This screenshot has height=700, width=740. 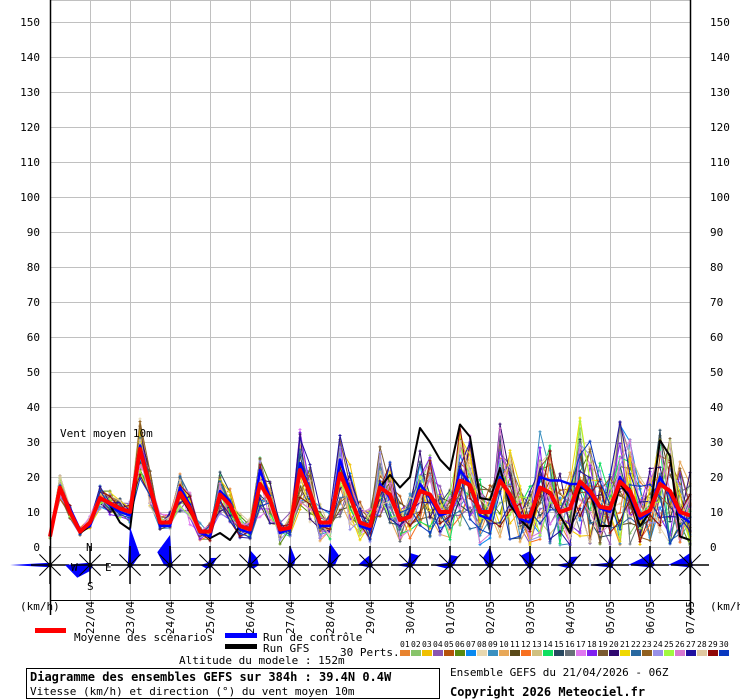 What do you see at coordinates (416, 644) in the screenshot?
I see `perturbation-legend-id: 02` at bounding box center [416, 644].